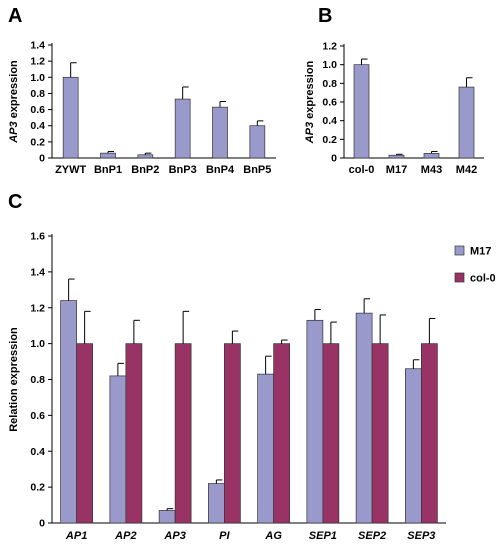 This screenshot has width=501, height=550. Describe the element at coordinates (220, 170) in the screenshot. I see `x-tick-label: BnP4` at that location.